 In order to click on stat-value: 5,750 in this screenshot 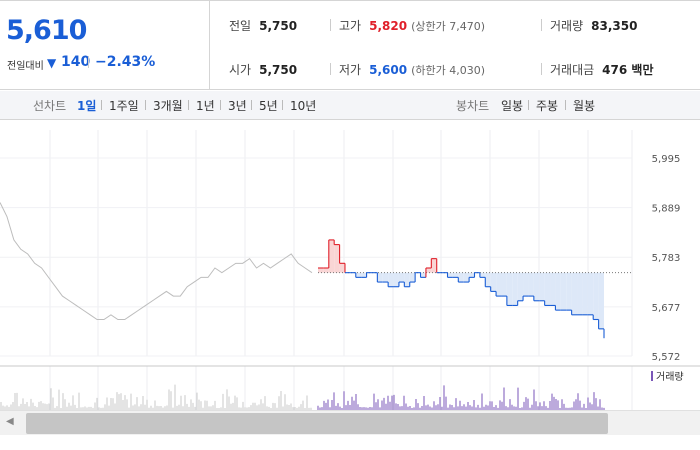, I will do `click(278, 26)`.